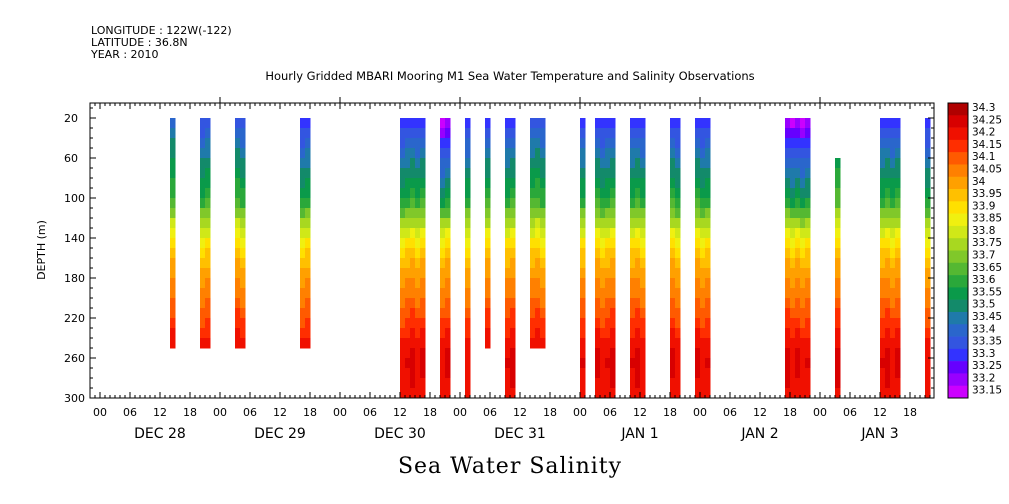 The height and width of the screenshot is (504, 1009). Describe the element at coordinates (987, 268) in the screenshot. I see `colorbar-label: 33.65` at that location.